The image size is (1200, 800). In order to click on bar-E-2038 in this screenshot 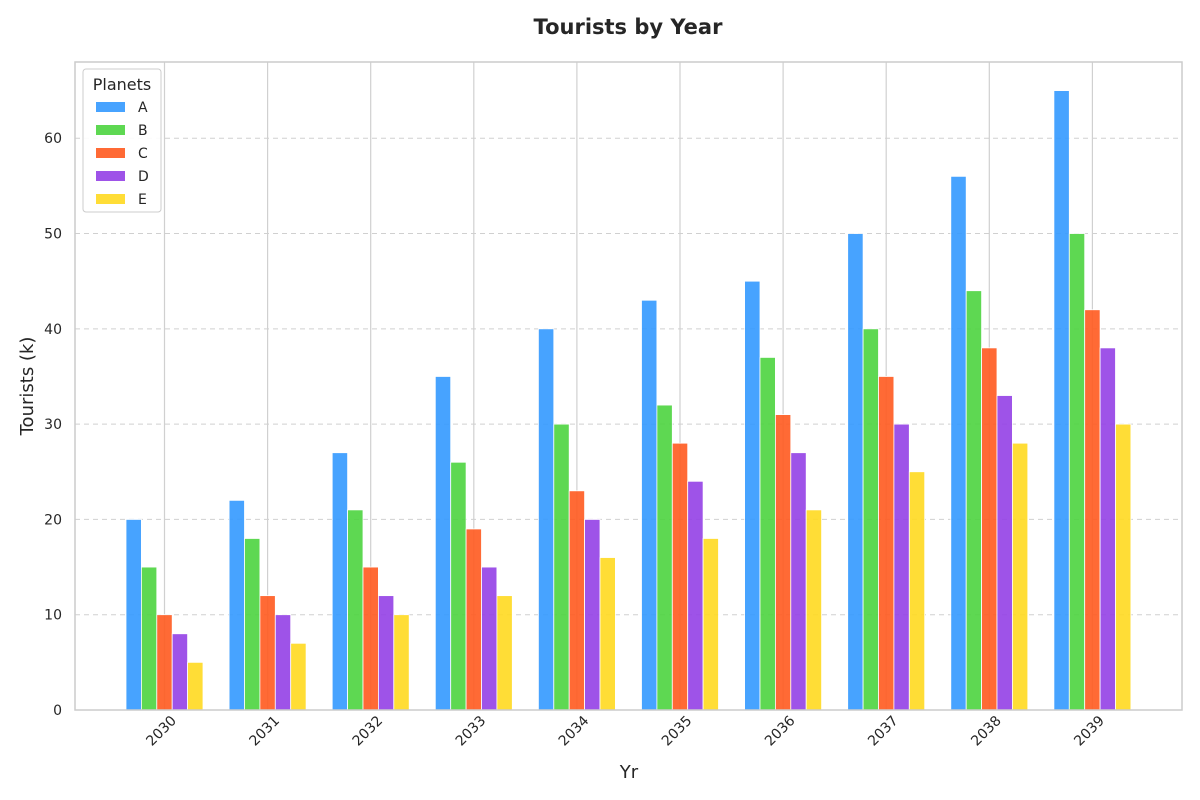, I will do `click(1020, 576)`.